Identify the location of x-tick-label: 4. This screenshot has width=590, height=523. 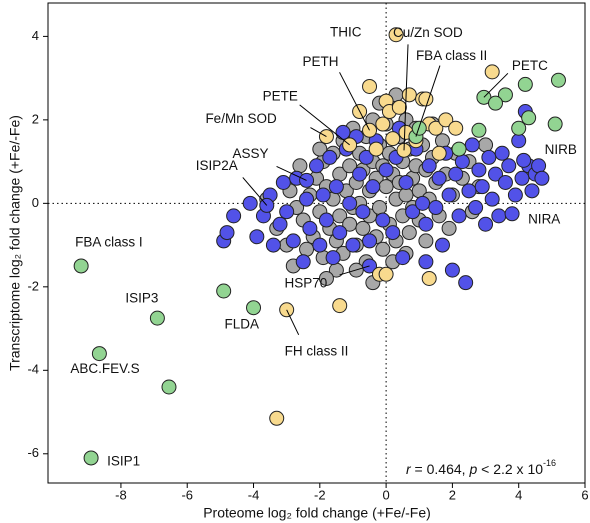
(518, 494).